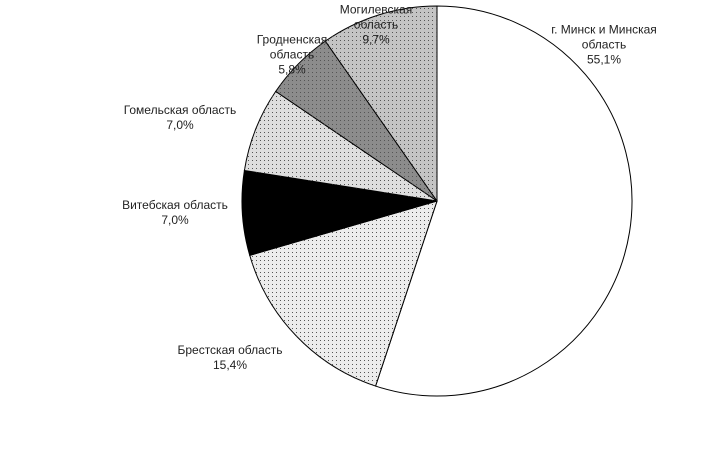 This screenshot has width=706, height=464. I want to click on slice-label: Витебская область 7,0%, so click(175, 213).